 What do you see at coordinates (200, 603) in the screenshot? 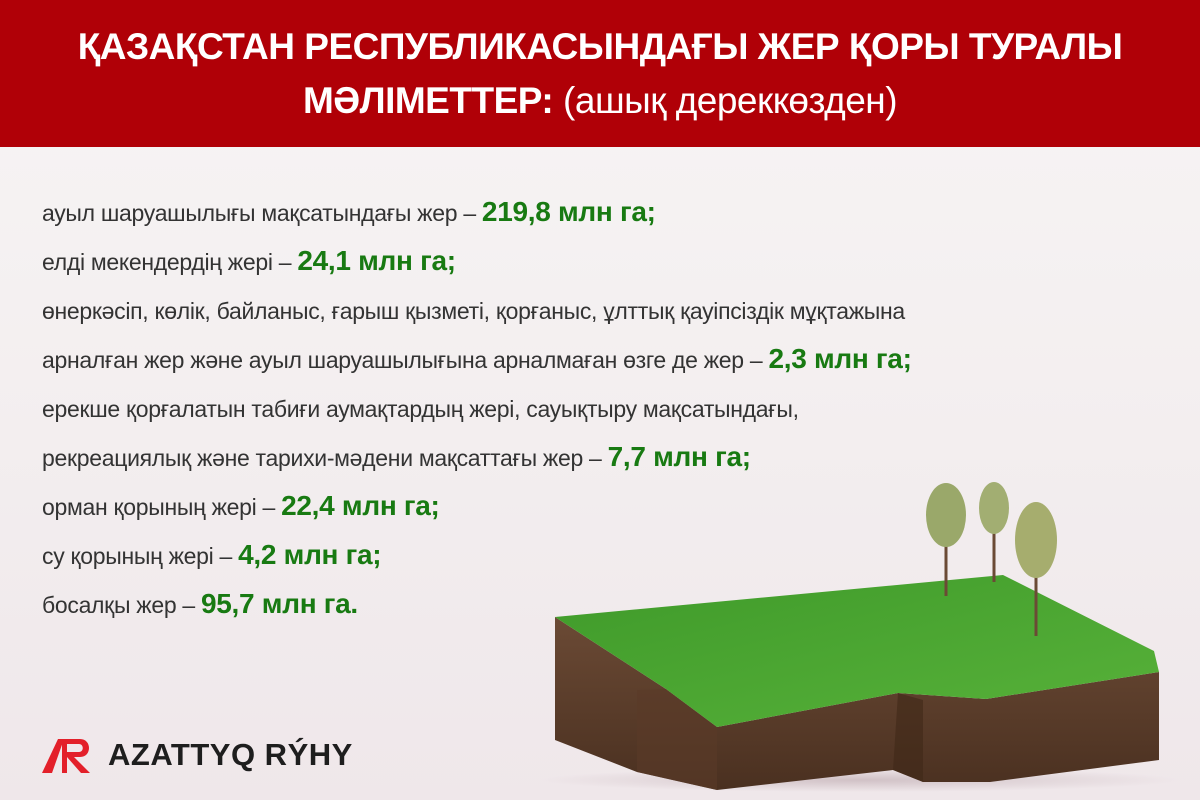
I see `list-item: босалқы жер – 95,7 млн га.` at bounding box center [200, 603].